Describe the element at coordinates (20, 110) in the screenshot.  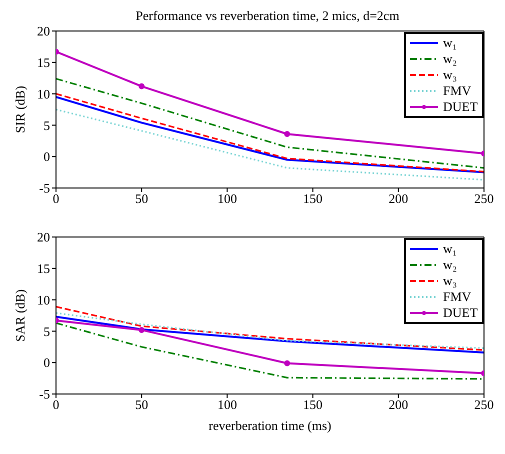
I see `y-axis-title: SIR (dB)` at that location.